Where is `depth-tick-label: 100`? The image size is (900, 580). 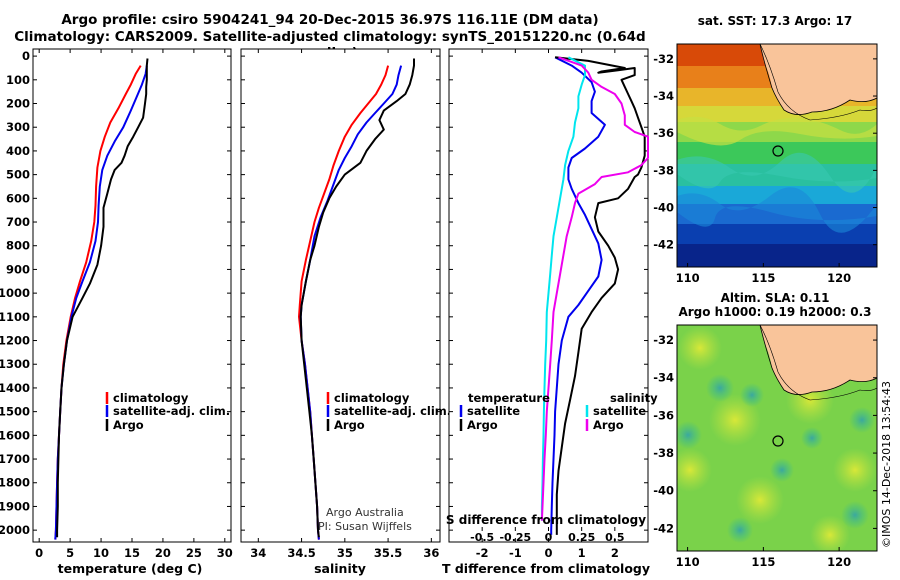
depth-tick-label: 100 is located at coordinates (18, 80).